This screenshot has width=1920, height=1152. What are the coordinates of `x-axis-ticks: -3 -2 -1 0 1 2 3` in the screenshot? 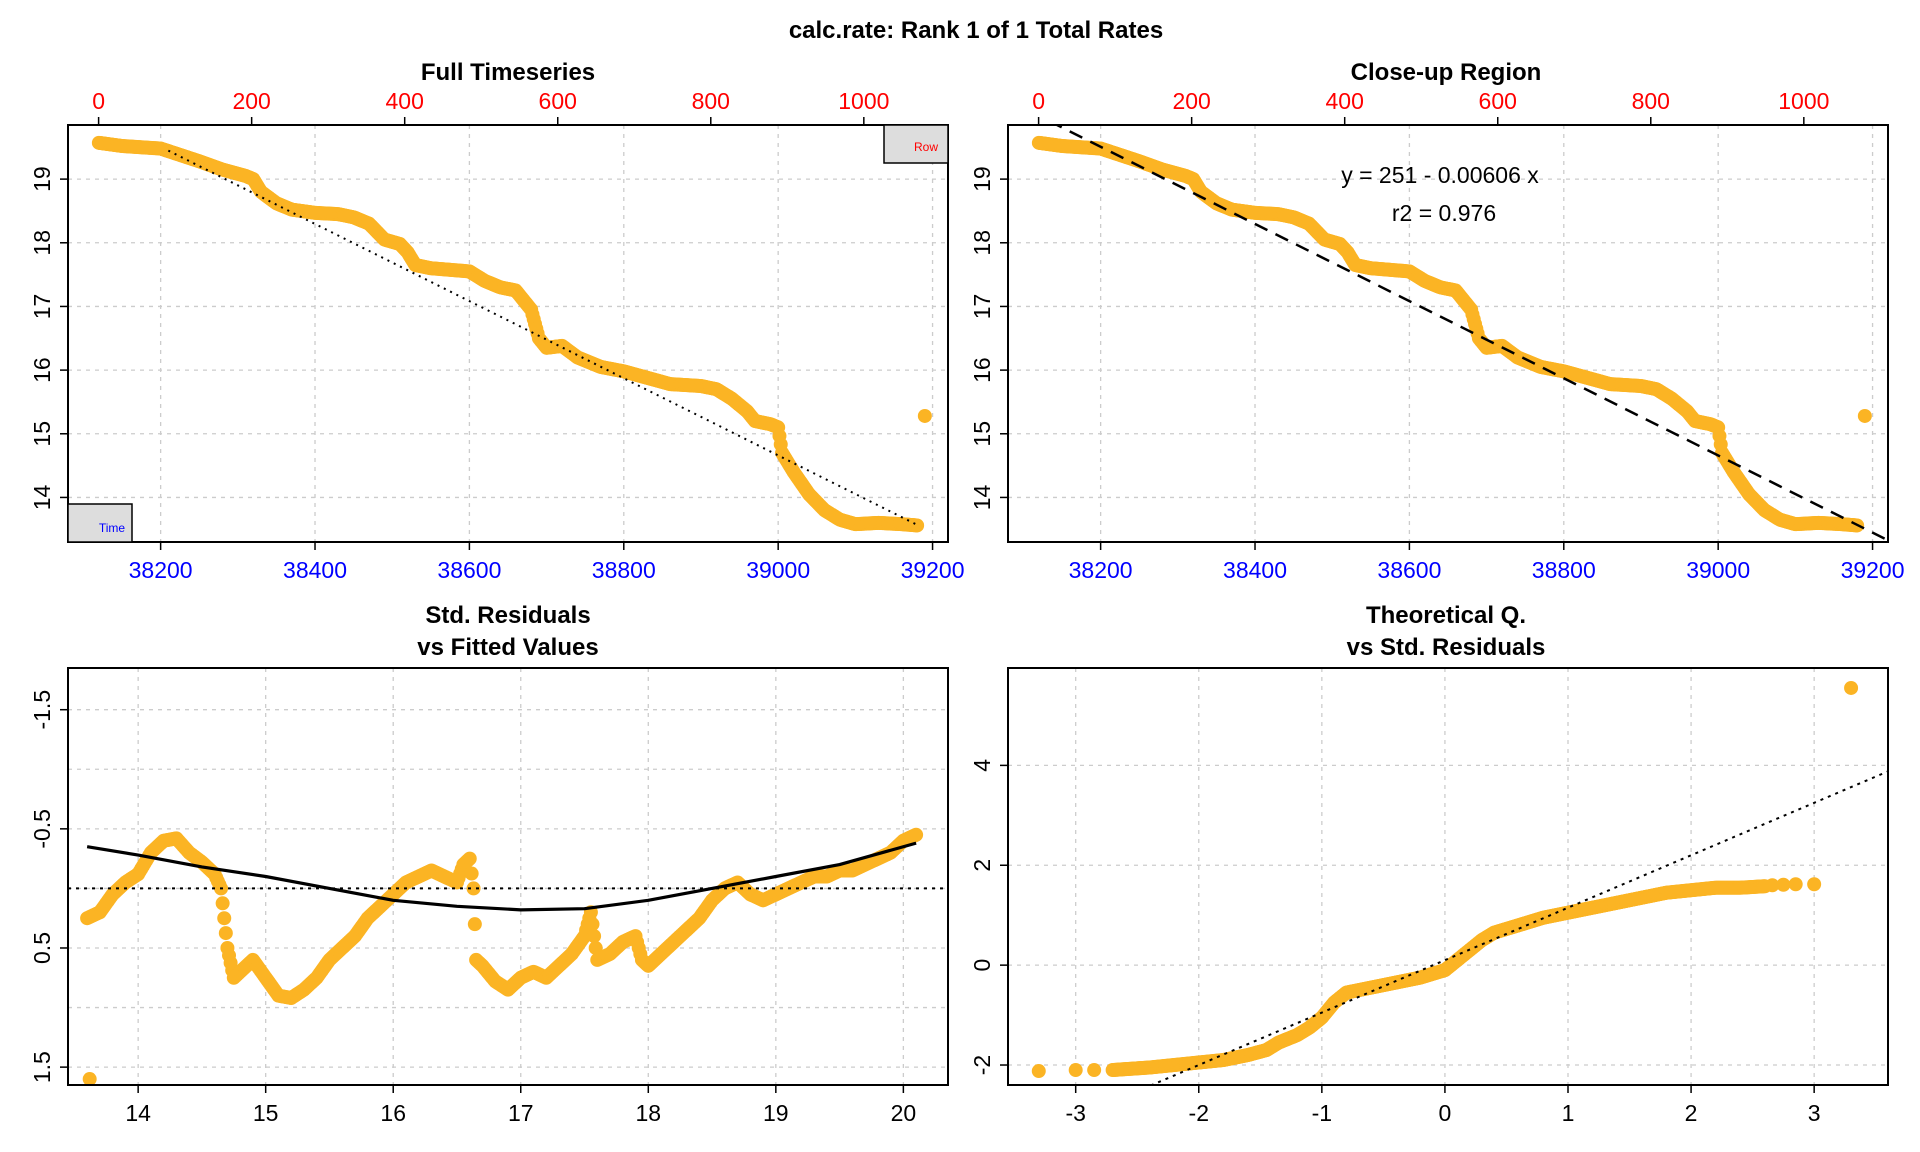 It's located at (1443, 1105).